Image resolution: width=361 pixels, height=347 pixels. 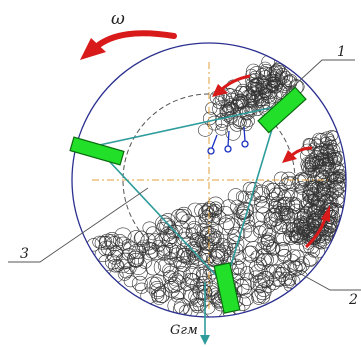 I want to click on arrow-middle-right, so click(x=297, y=154).